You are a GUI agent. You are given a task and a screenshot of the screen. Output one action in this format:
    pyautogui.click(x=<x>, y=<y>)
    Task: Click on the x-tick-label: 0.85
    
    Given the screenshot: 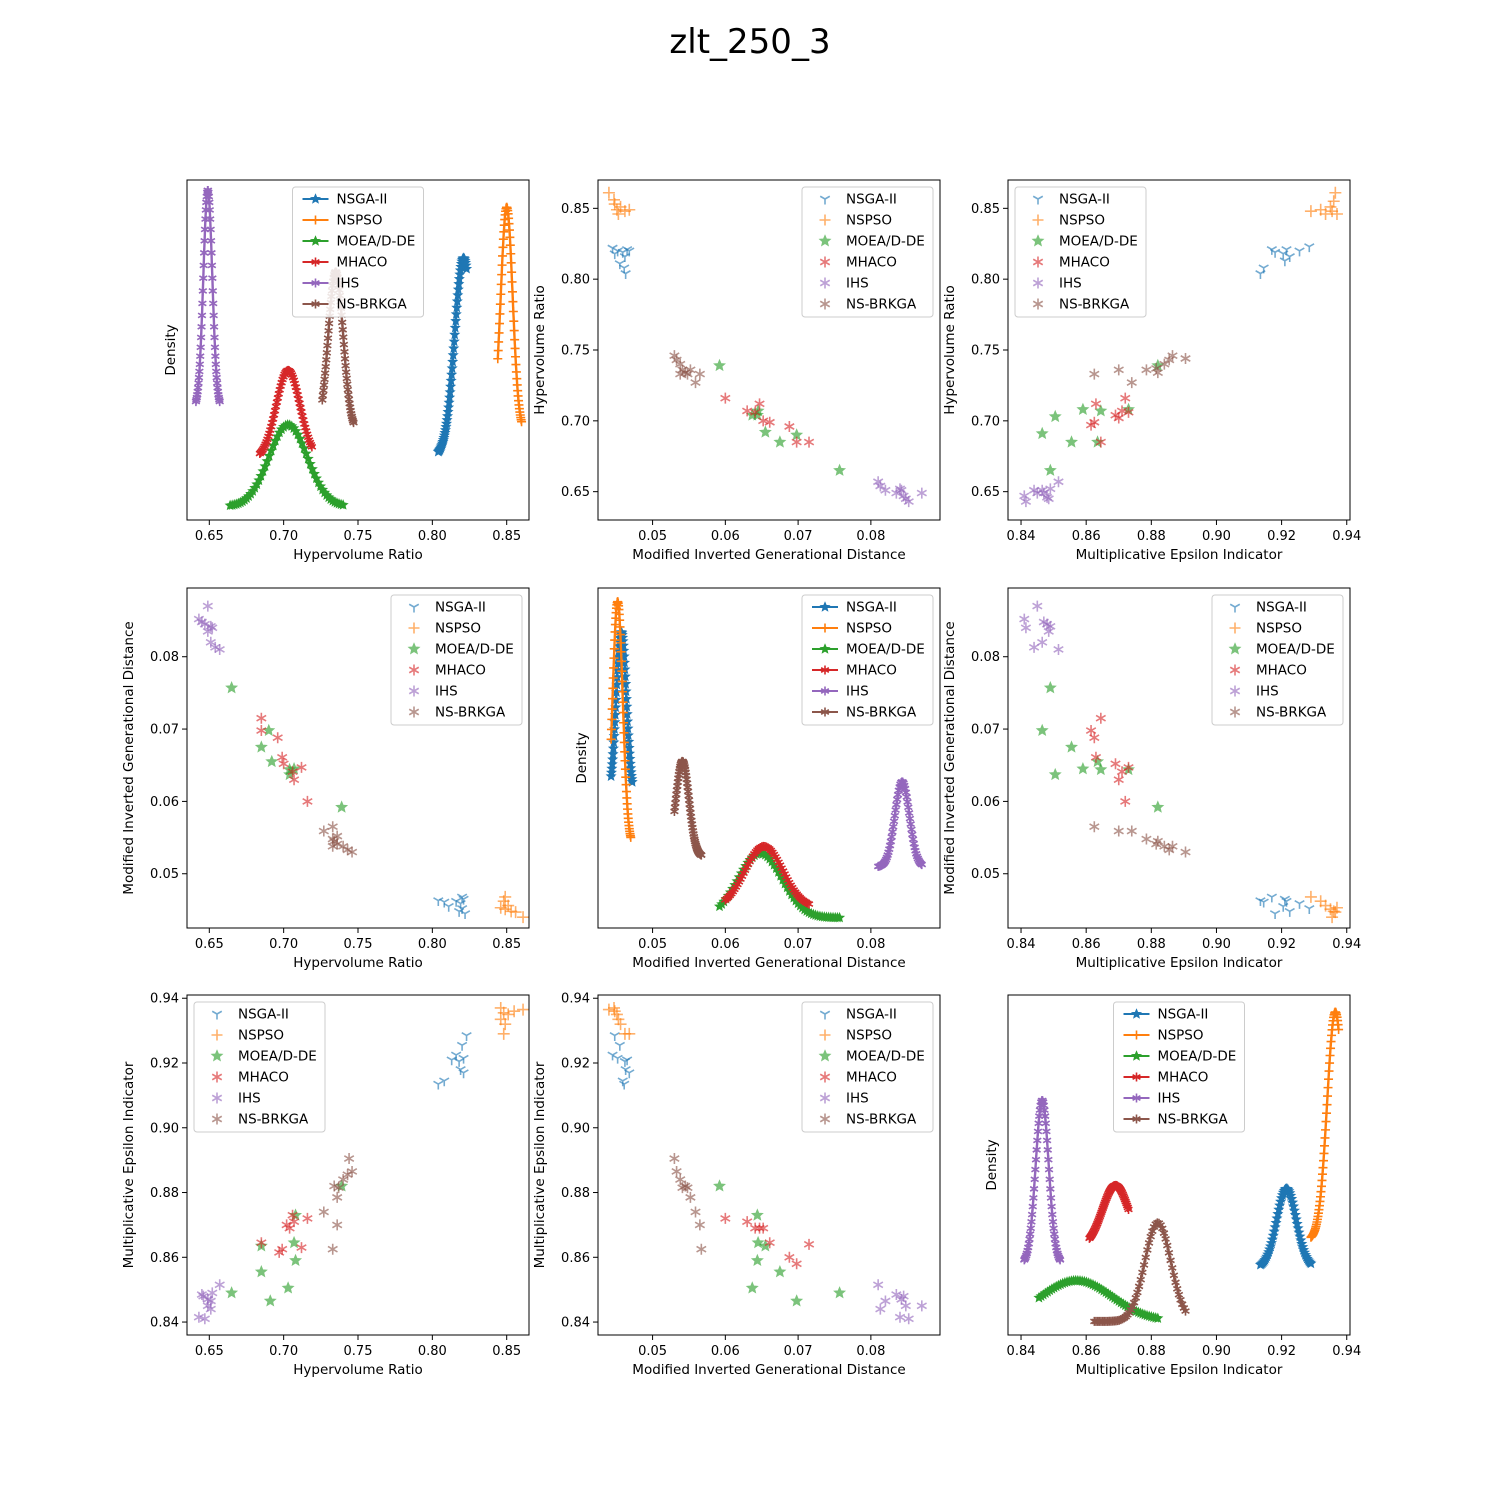 What is the action you would take?
    pyautogui.click(x=506, y=536)
    